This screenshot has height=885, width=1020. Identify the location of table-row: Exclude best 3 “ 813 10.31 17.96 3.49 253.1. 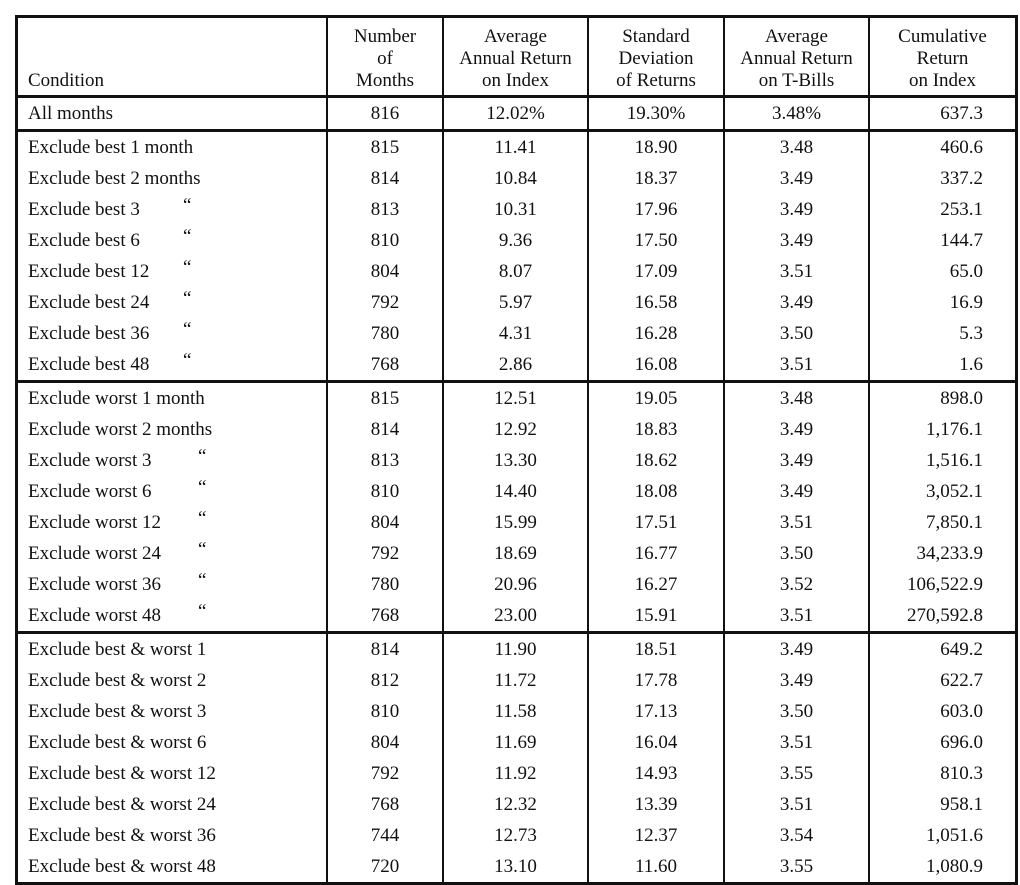
(516, 209).